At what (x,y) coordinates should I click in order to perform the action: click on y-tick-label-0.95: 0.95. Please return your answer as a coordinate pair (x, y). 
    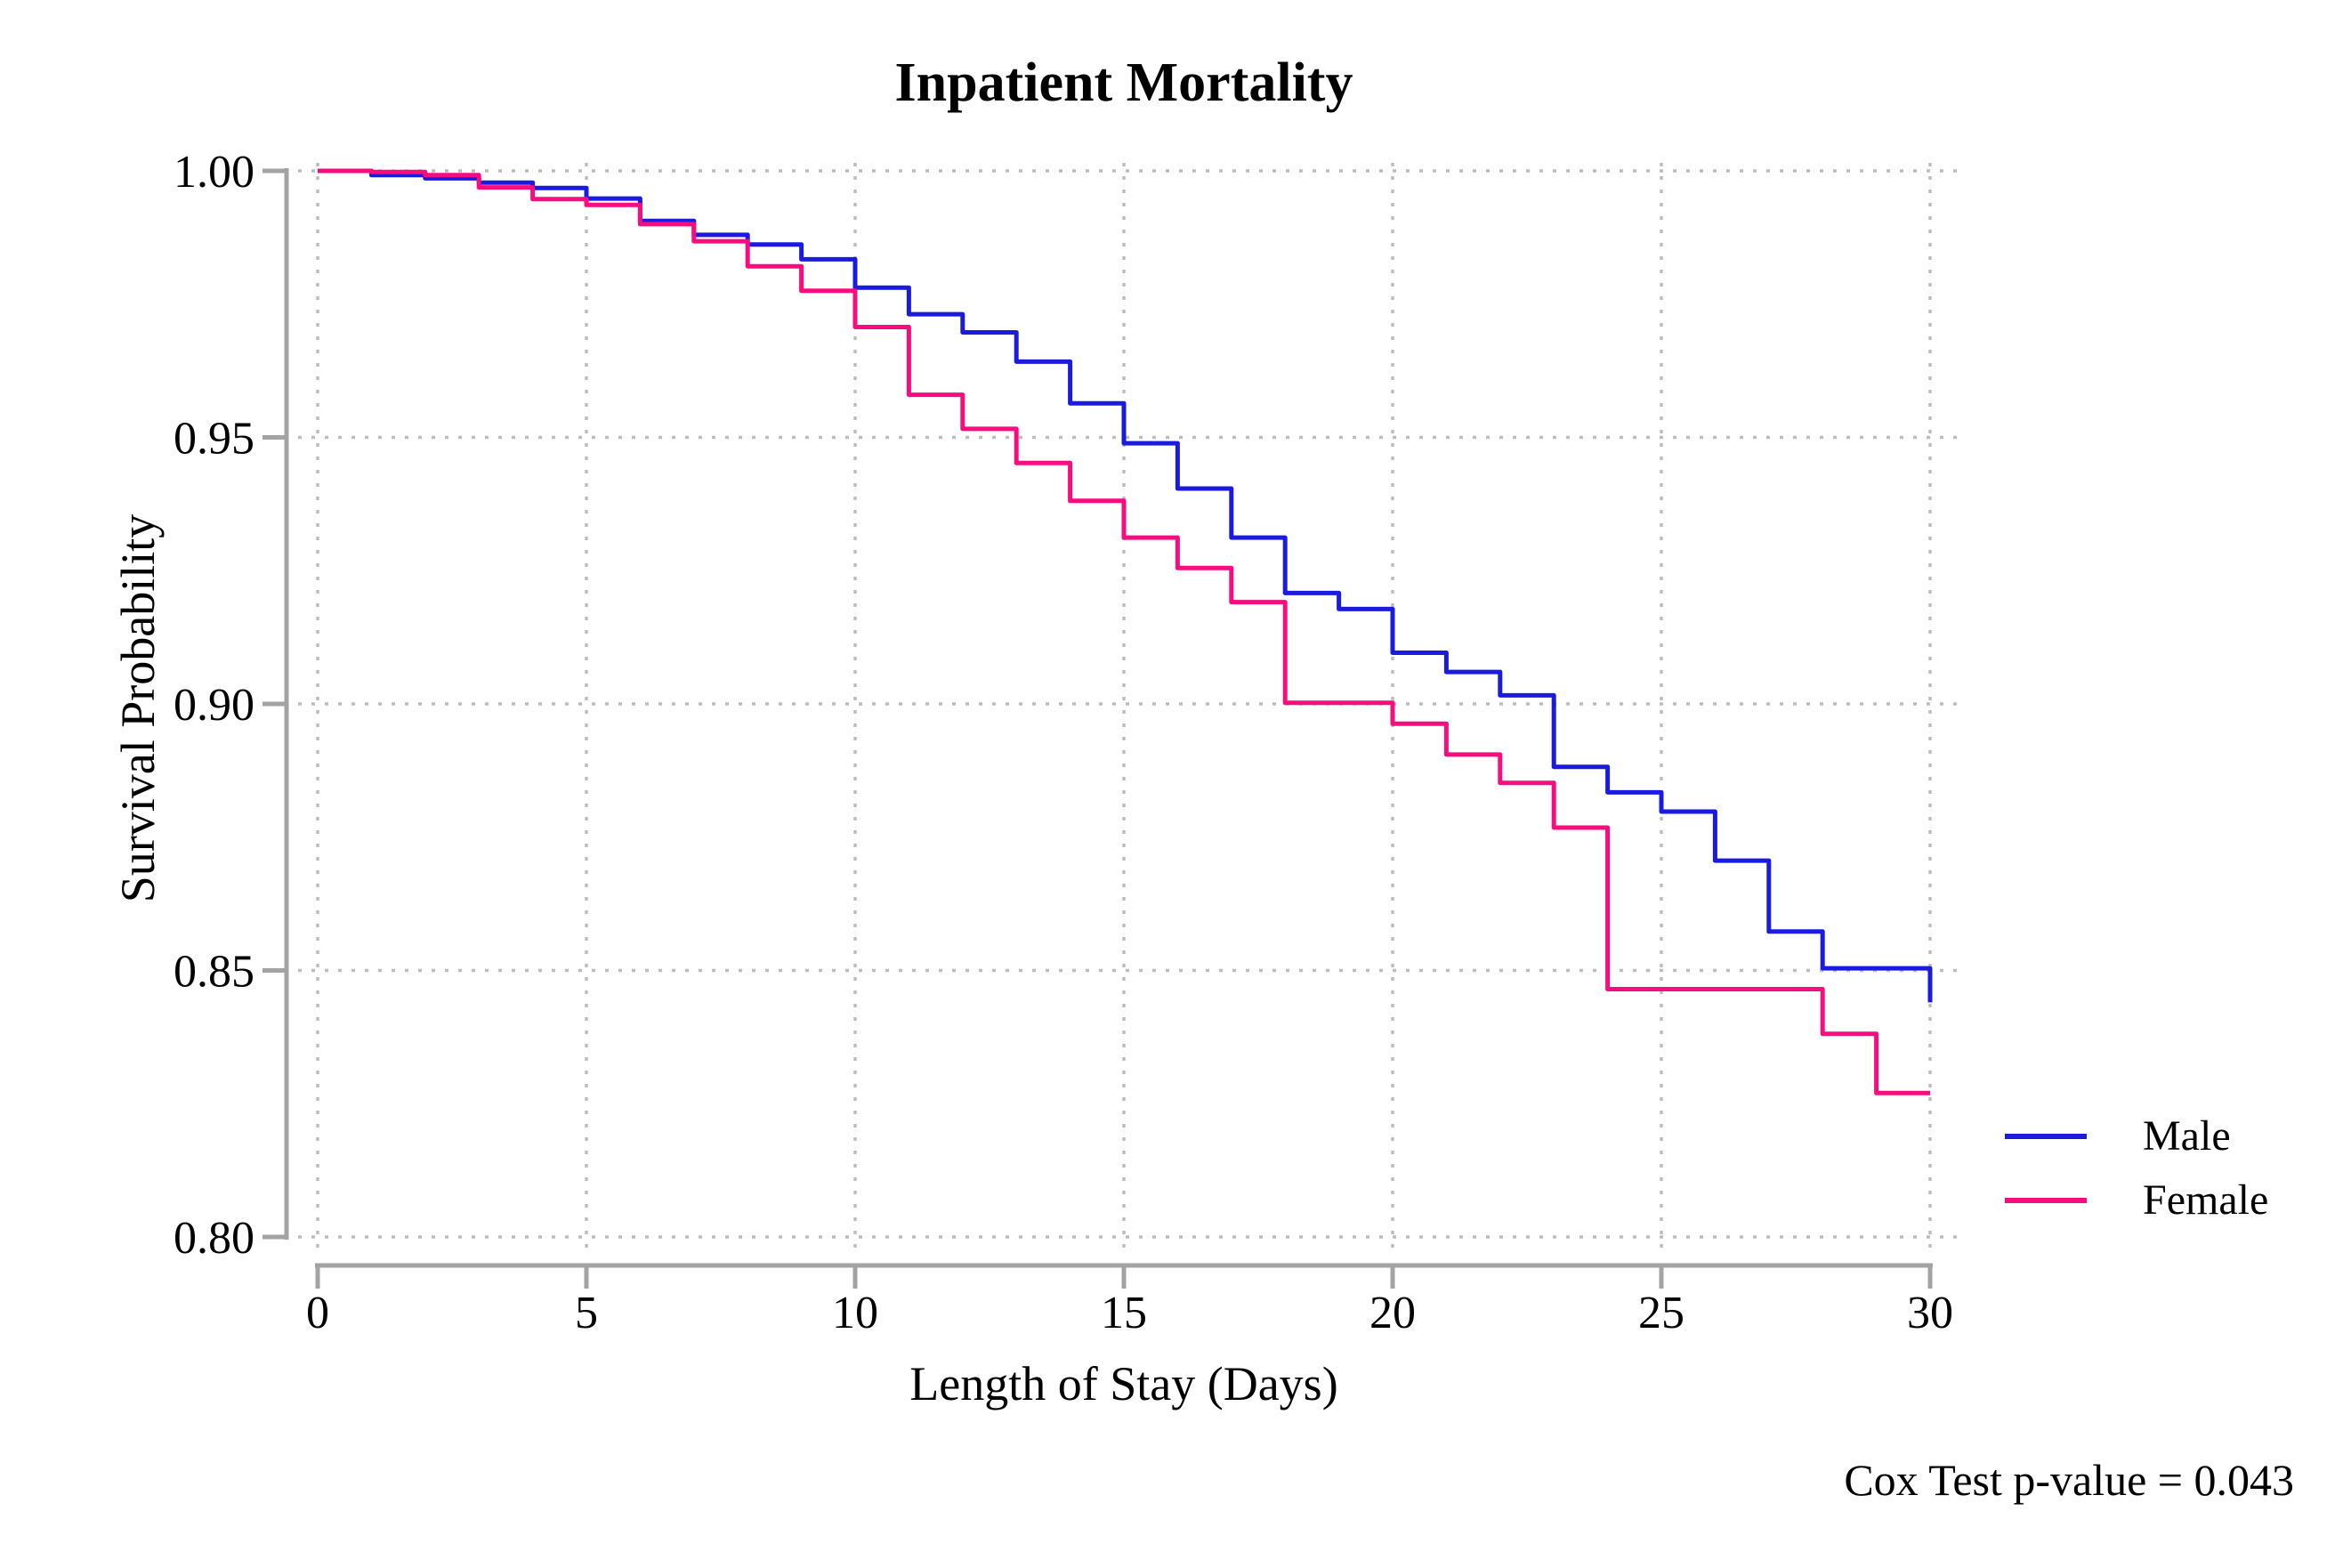
    Looking at the image, I should click on (214, 439).